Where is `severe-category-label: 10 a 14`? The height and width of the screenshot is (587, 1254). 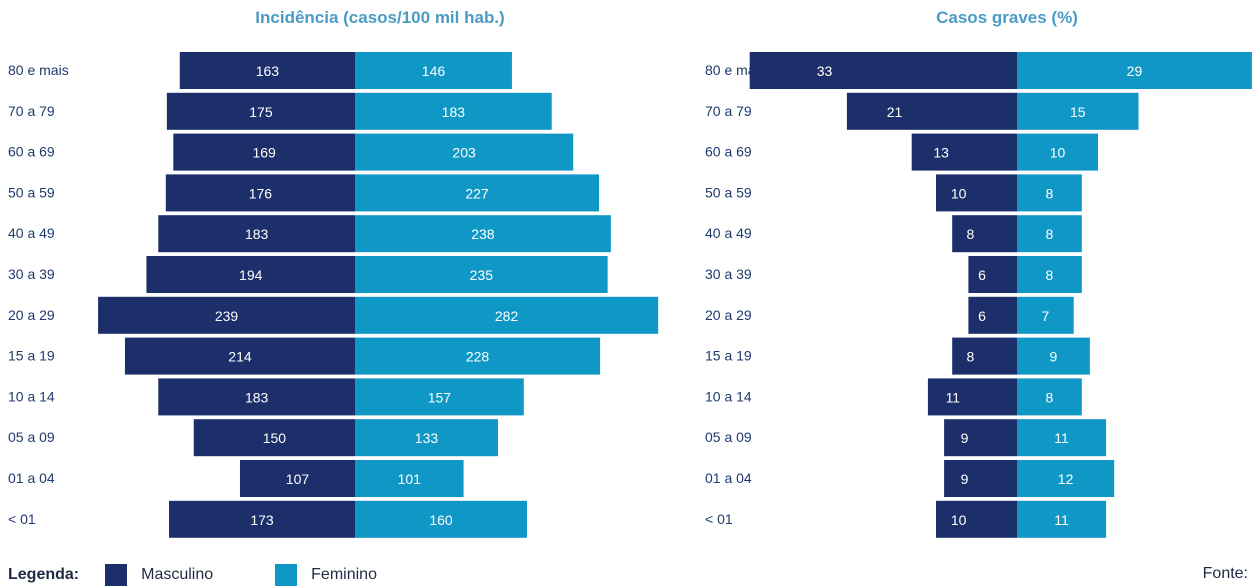
severe-category-label: 10 a 14 is located at coordinates (728, 396).